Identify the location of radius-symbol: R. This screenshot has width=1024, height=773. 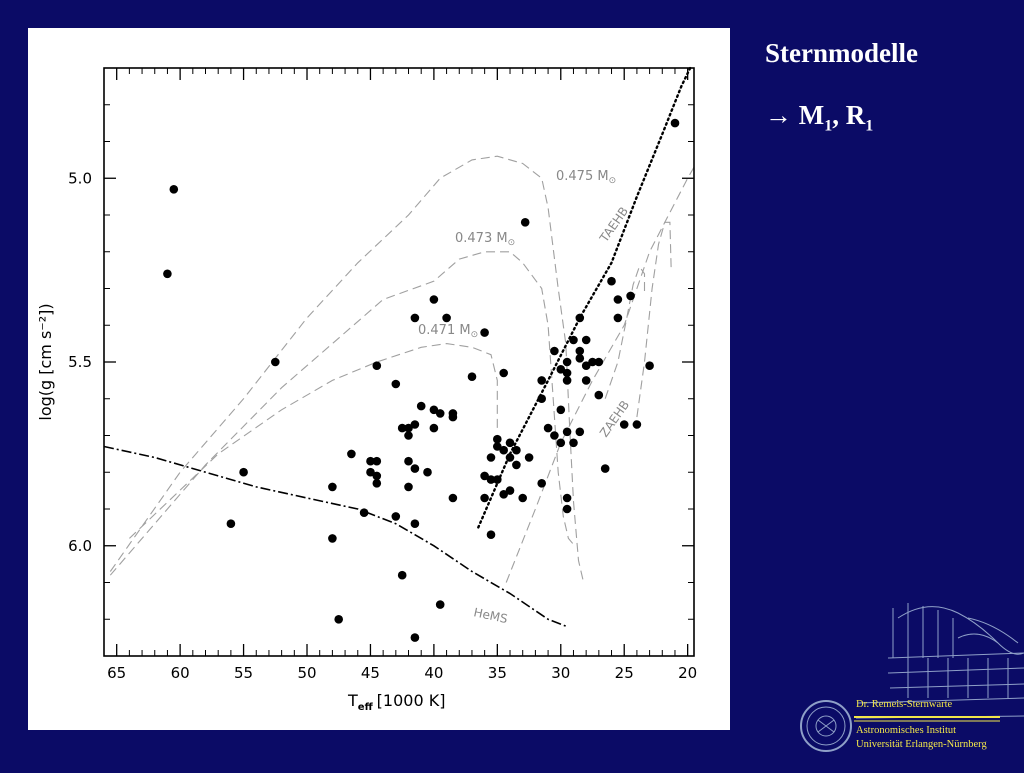
(855, 115).